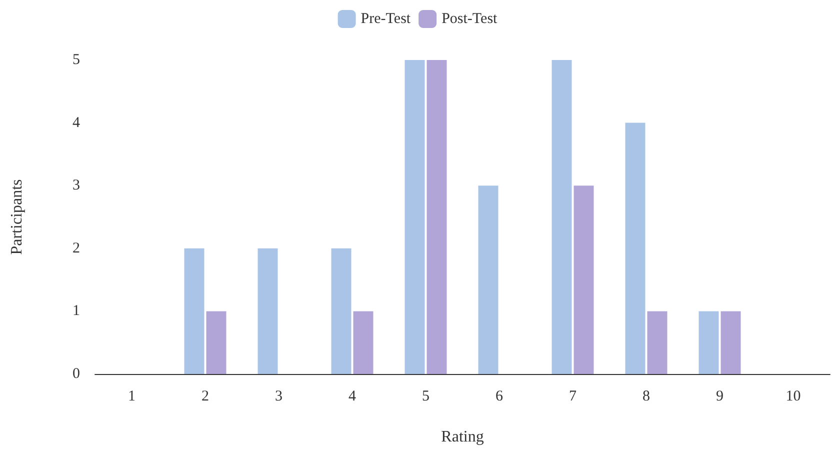  What do you see at coordinates (793, 396) in the screenshot?
I see `x-tick-label: 10` at bounding box center [793, 396].